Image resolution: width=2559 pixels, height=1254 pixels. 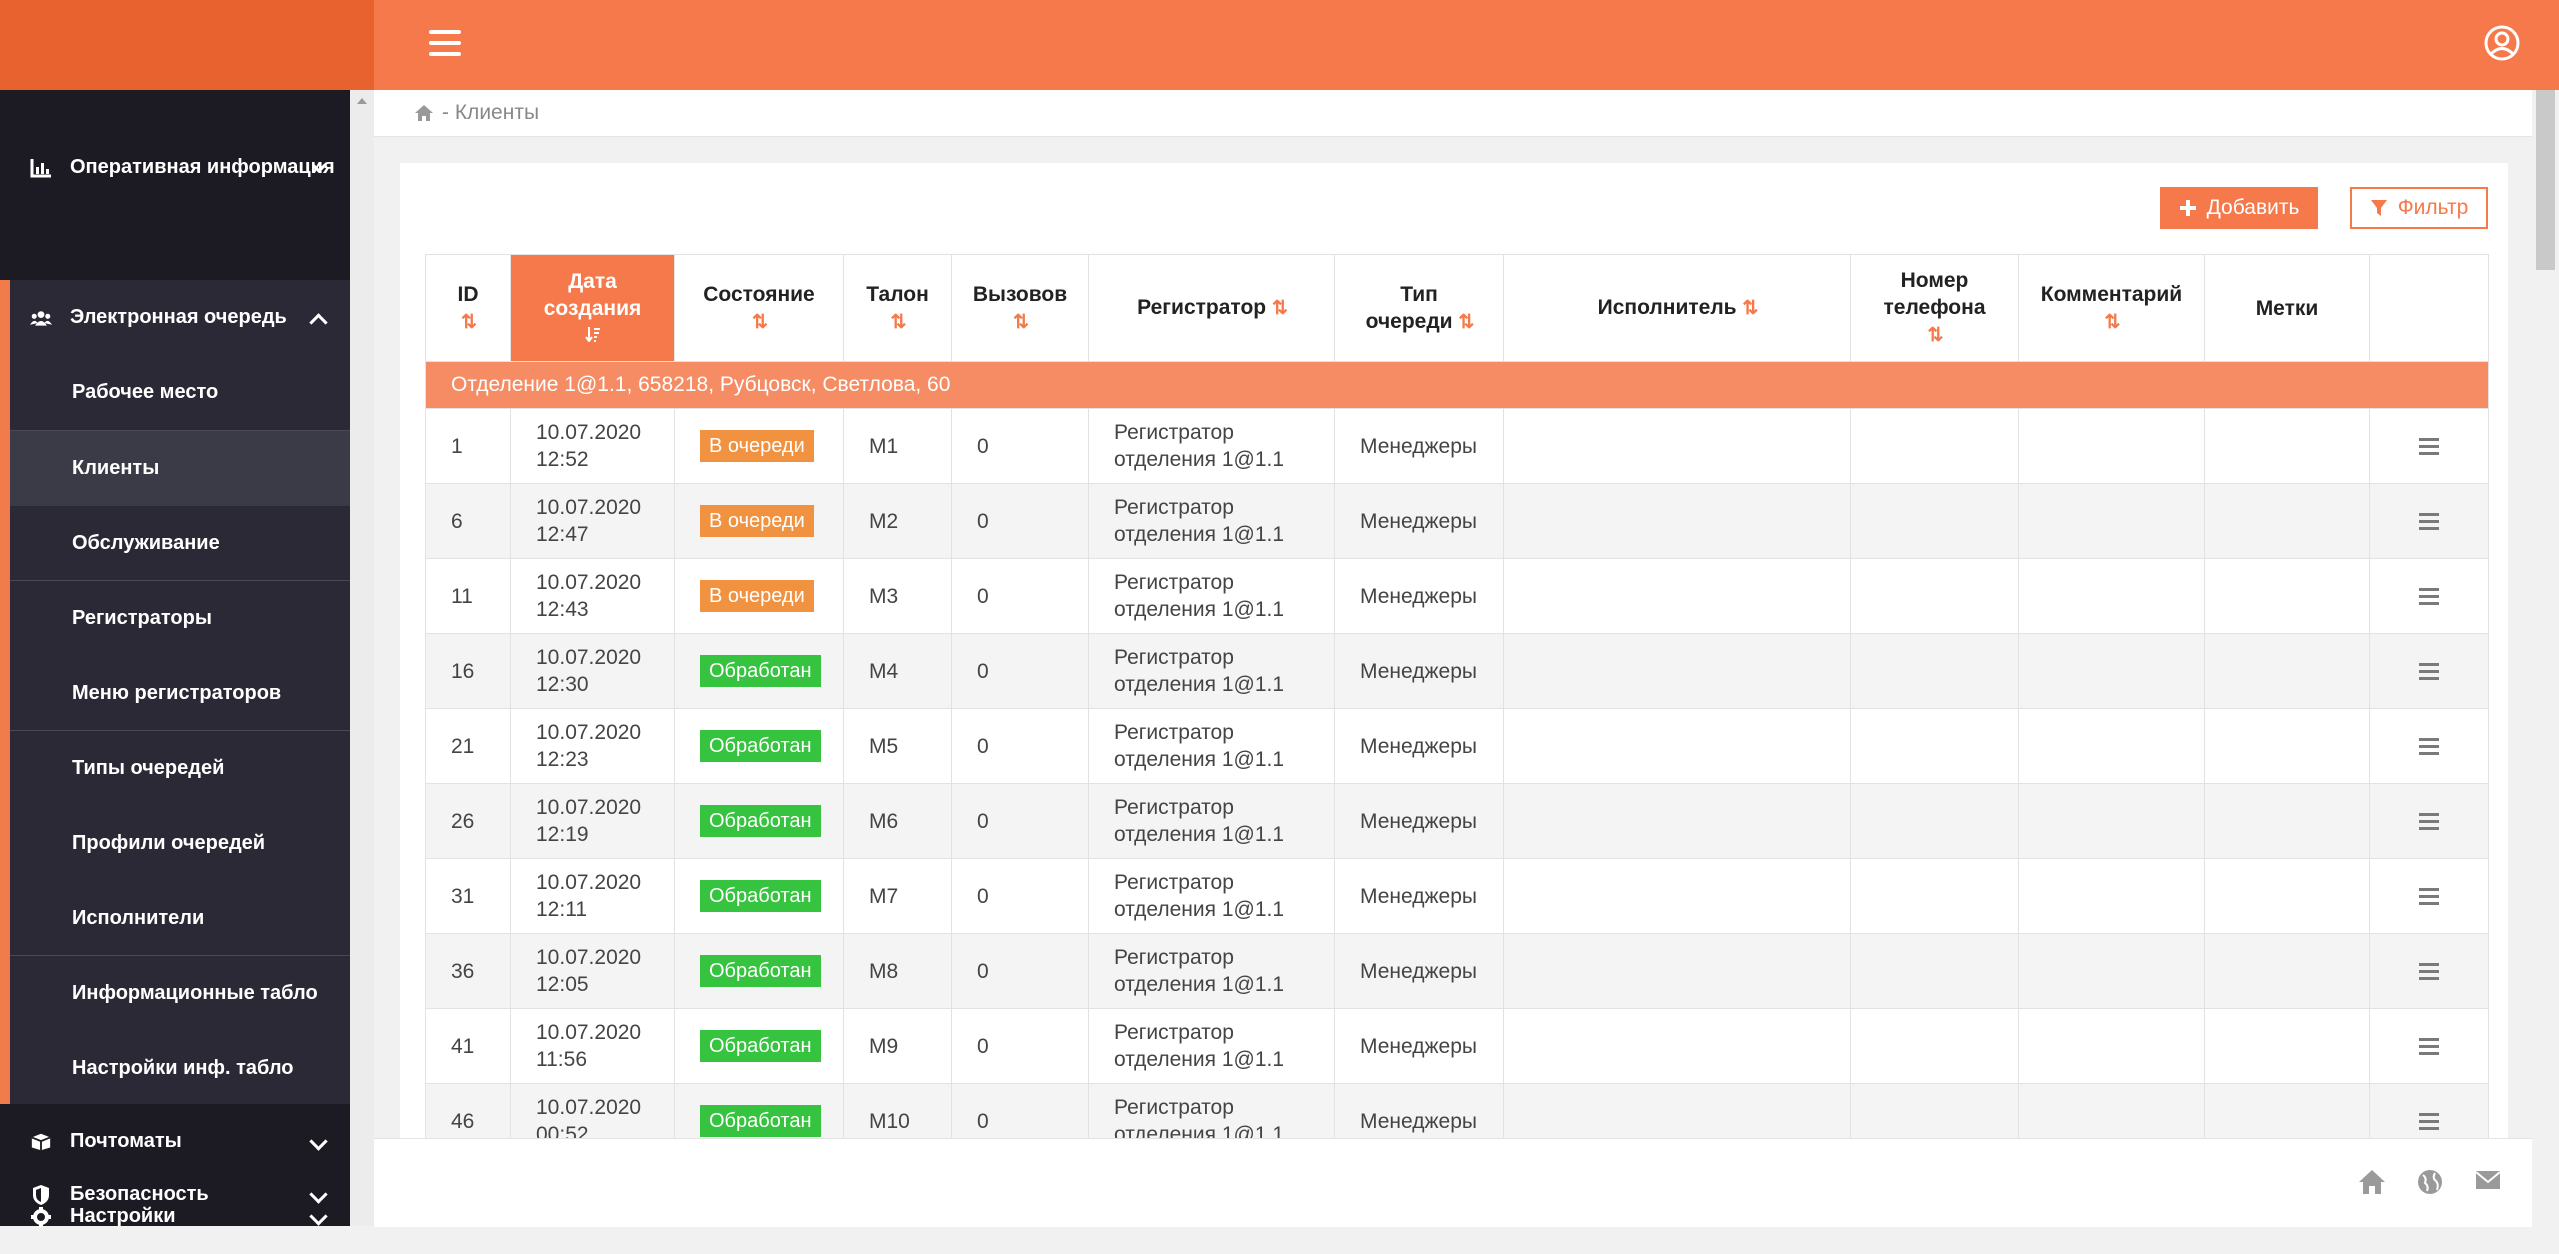 What do you see at coordinates (562, 684) in the screenshot?
I see `cell-text: 12:30` at bounding box center [562, 684].